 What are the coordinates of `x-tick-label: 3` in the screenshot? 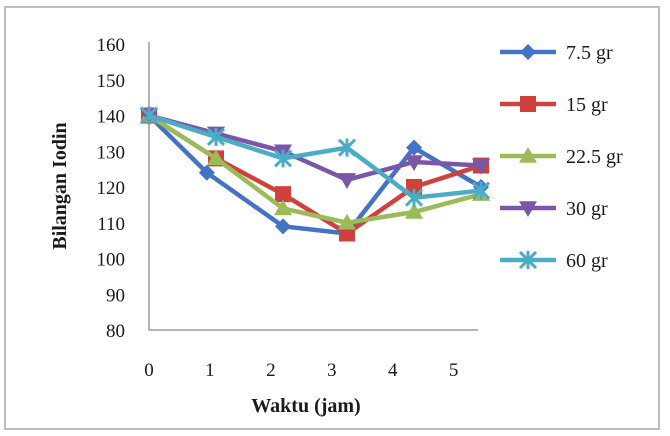 It's located at (332, 370).